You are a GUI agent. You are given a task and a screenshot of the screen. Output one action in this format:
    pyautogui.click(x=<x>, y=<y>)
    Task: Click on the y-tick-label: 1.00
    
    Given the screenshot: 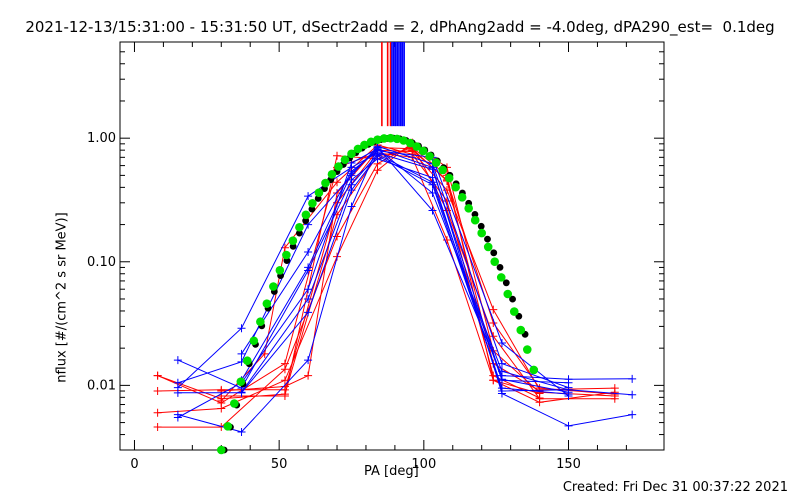 What is the action you would take?
    pyautogui.click(x=101, y=138)
    